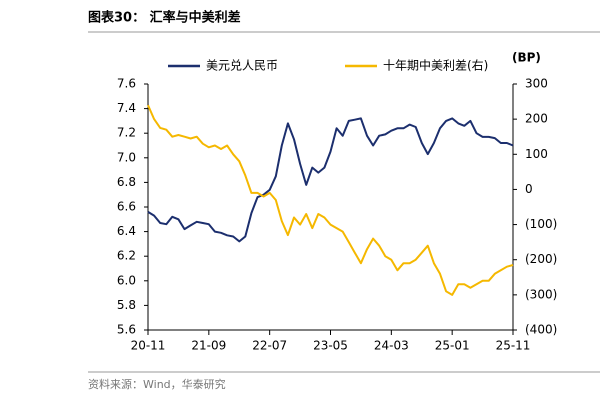 This screenshot has width=615, height=403. I want to click on x-tick-label: 21-09, so click(208, 346).